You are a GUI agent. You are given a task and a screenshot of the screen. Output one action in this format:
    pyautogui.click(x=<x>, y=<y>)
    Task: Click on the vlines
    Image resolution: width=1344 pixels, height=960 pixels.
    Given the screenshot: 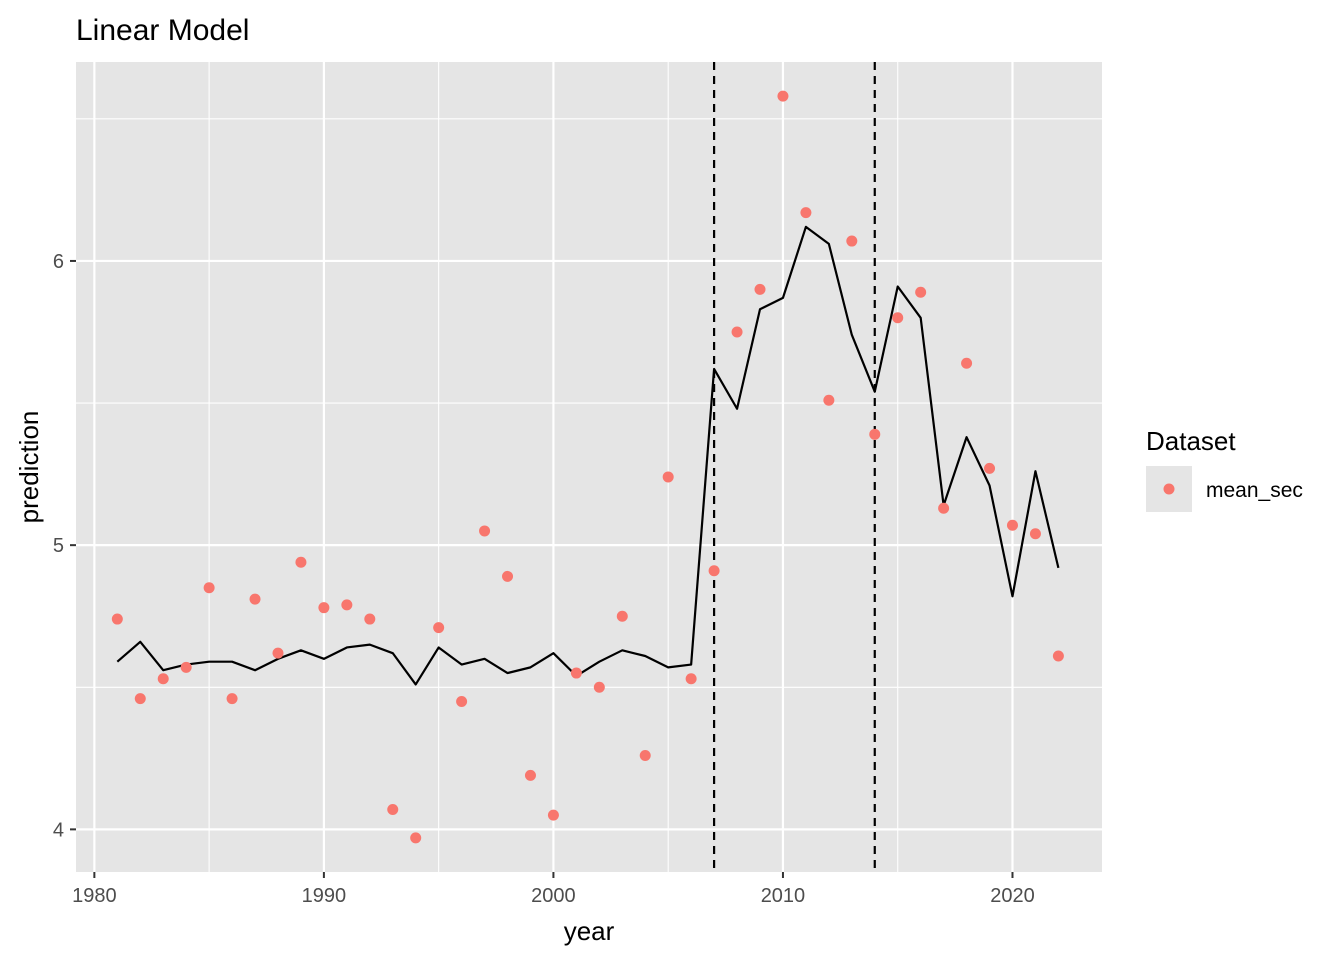 What is the action you would take?
    pyautogui.click(x=794, y=467)
    